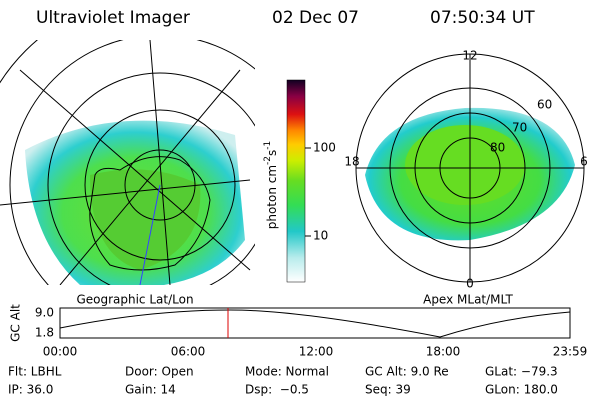 The width and height of the screenshot is (600, 400). Describe the element at coordinates (30, 390) in the screenshot. I see `info-field: IP: 36.0` at that location.